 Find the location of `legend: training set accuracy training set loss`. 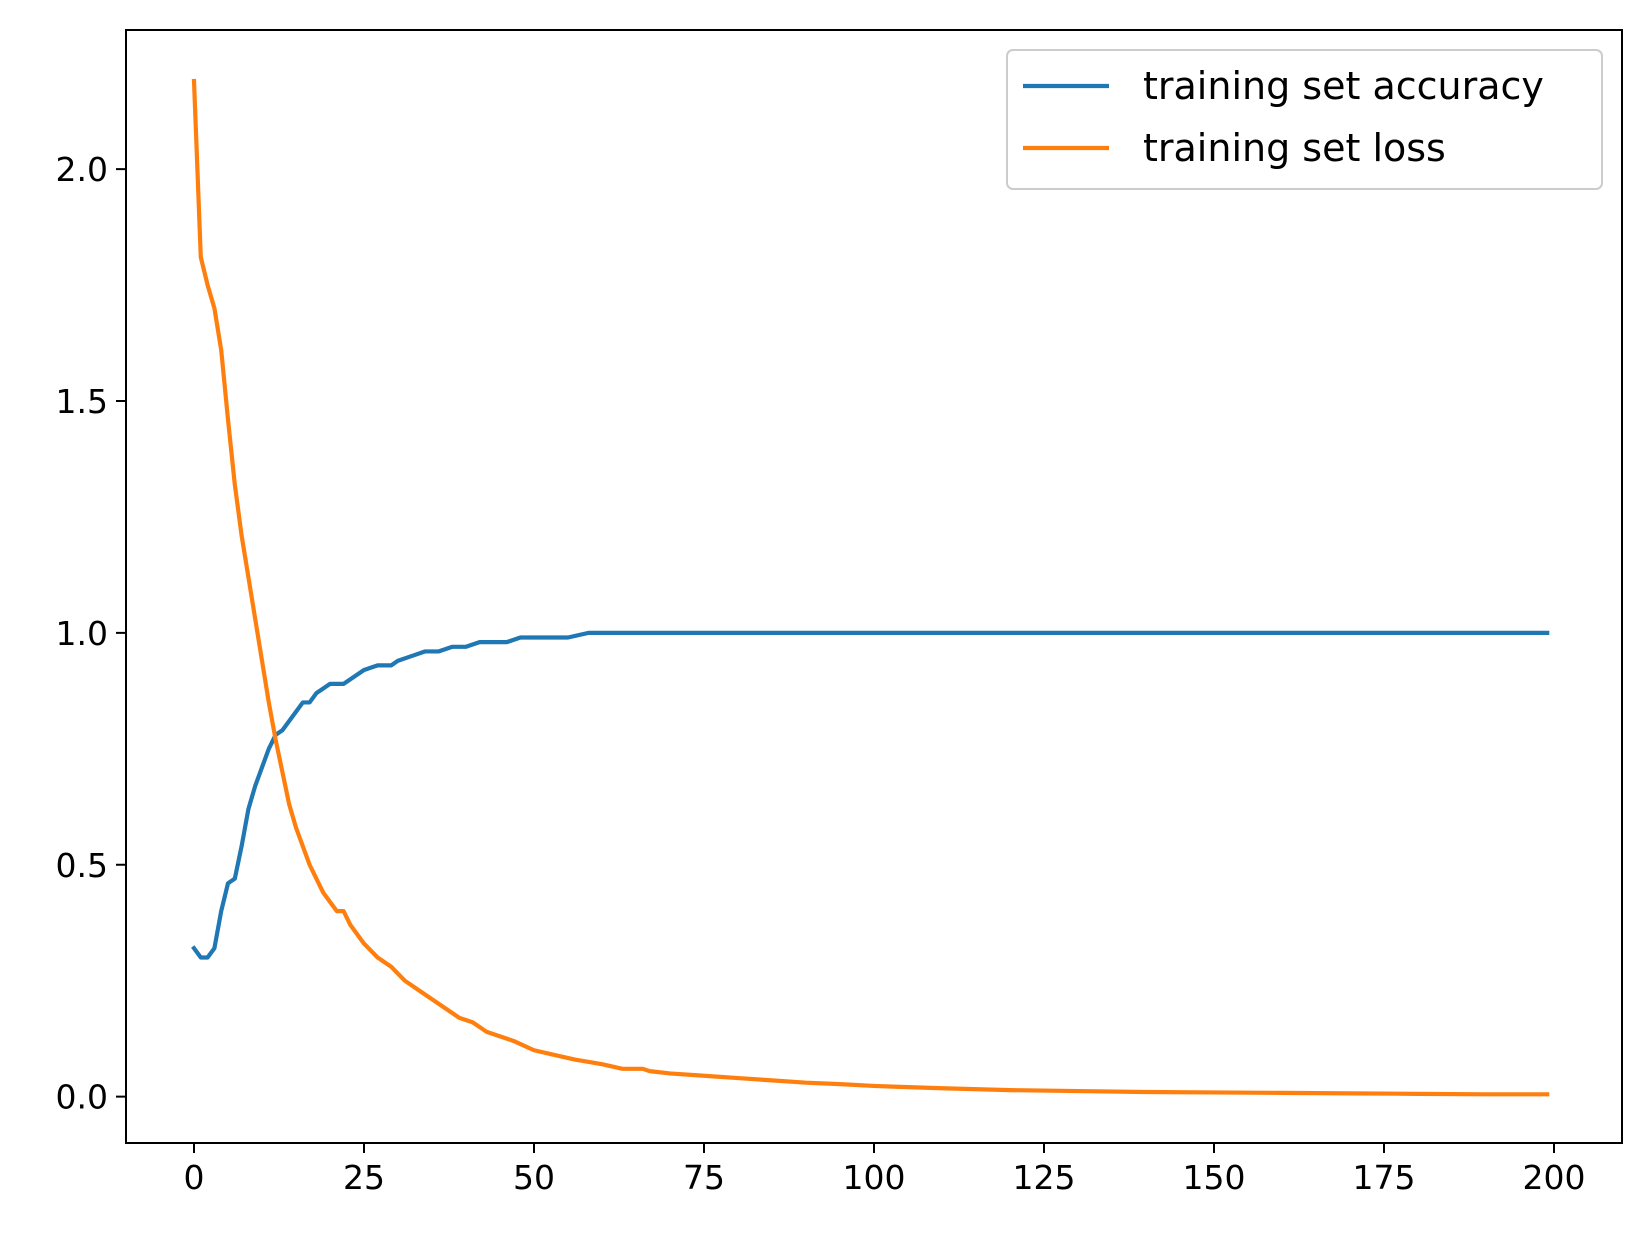

legend: training set accuracy training set loss is located at coordinates (1304, 119).